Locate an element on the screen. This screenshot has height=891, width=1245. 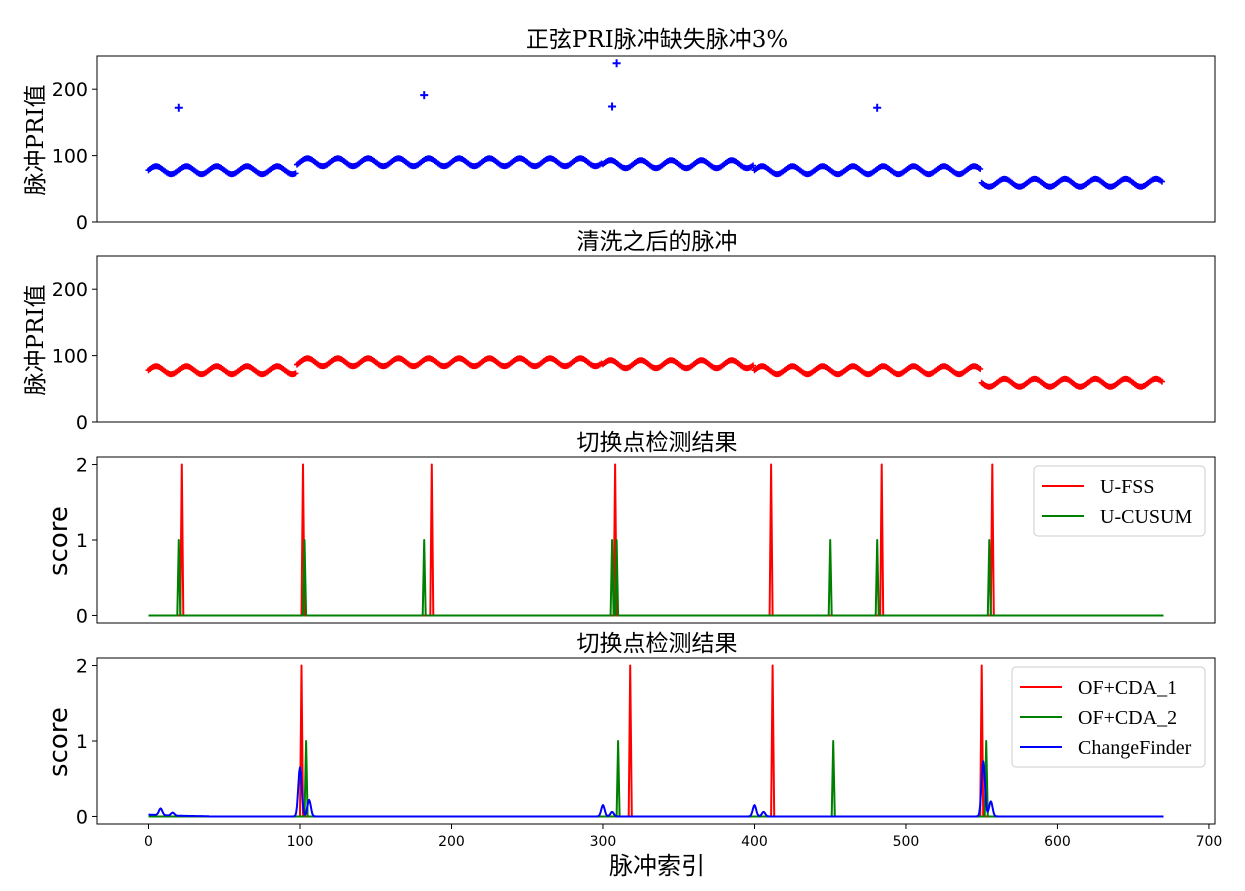
legend-entry-label: OF+CDA_2 is located at coordinates (1127, 718).